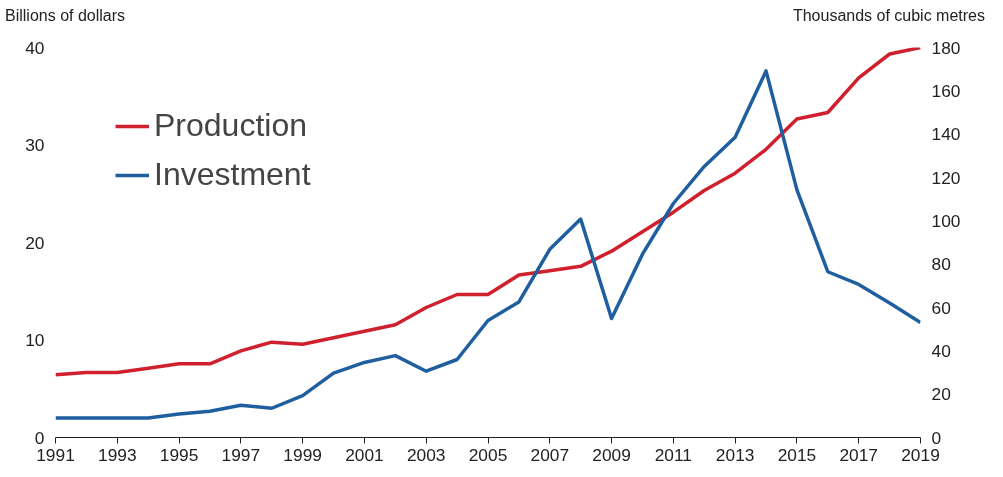 Image resolution: width=1003 pixels, height=477 pixels. What do you see at coordinates (858, 454) in the screenshot?
I see `x-tick-label: 2017` at bounding box center [858, 454].